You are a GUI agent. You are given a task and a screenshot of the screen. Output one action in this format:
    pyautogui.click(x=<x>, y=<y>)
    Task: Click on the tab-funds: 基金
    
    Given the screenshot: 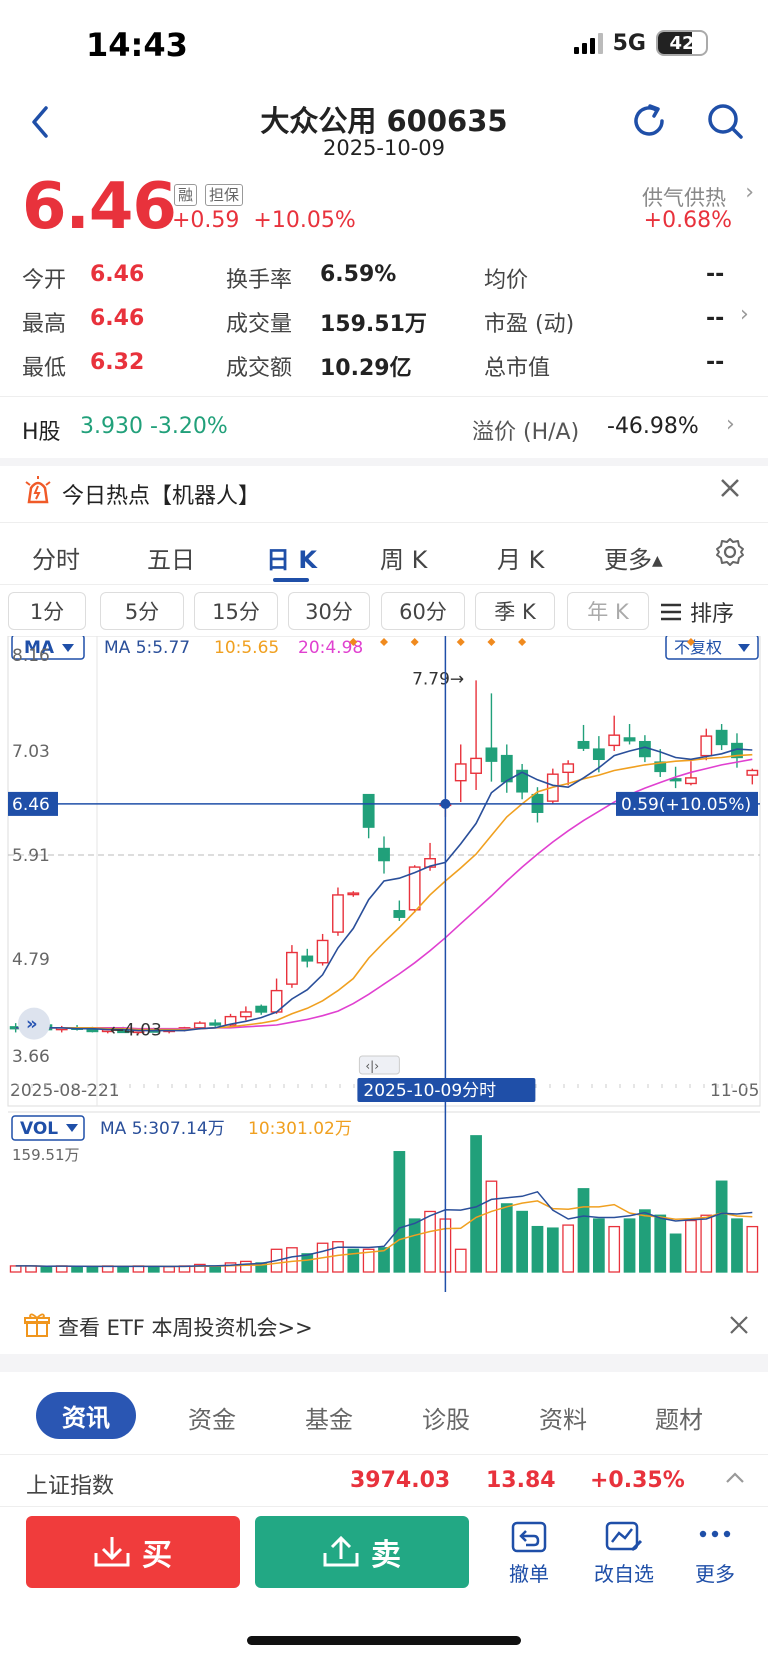 What is the action you would take?
    pyautogui.click(x=329, y=1420)
    